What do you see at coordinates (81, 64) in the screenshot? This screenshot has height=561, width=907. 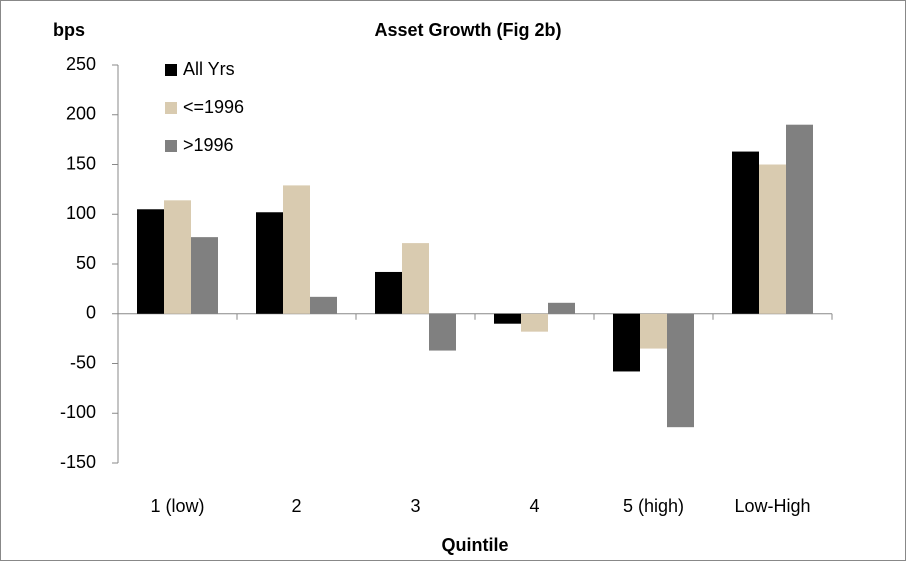 I see `y-tick-label: 250` at bounding box center [81, 64].